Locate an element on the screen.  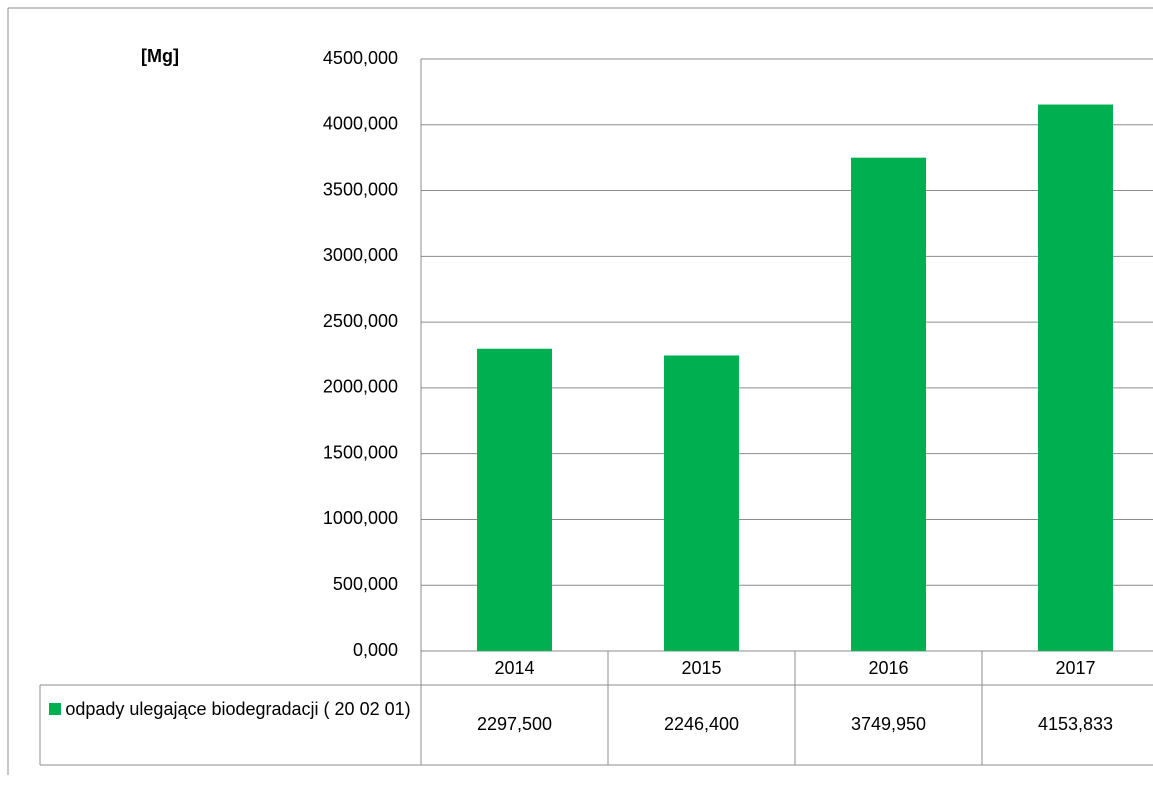
y-tick-label: 1500,000 is located at coordinates (360, 452).